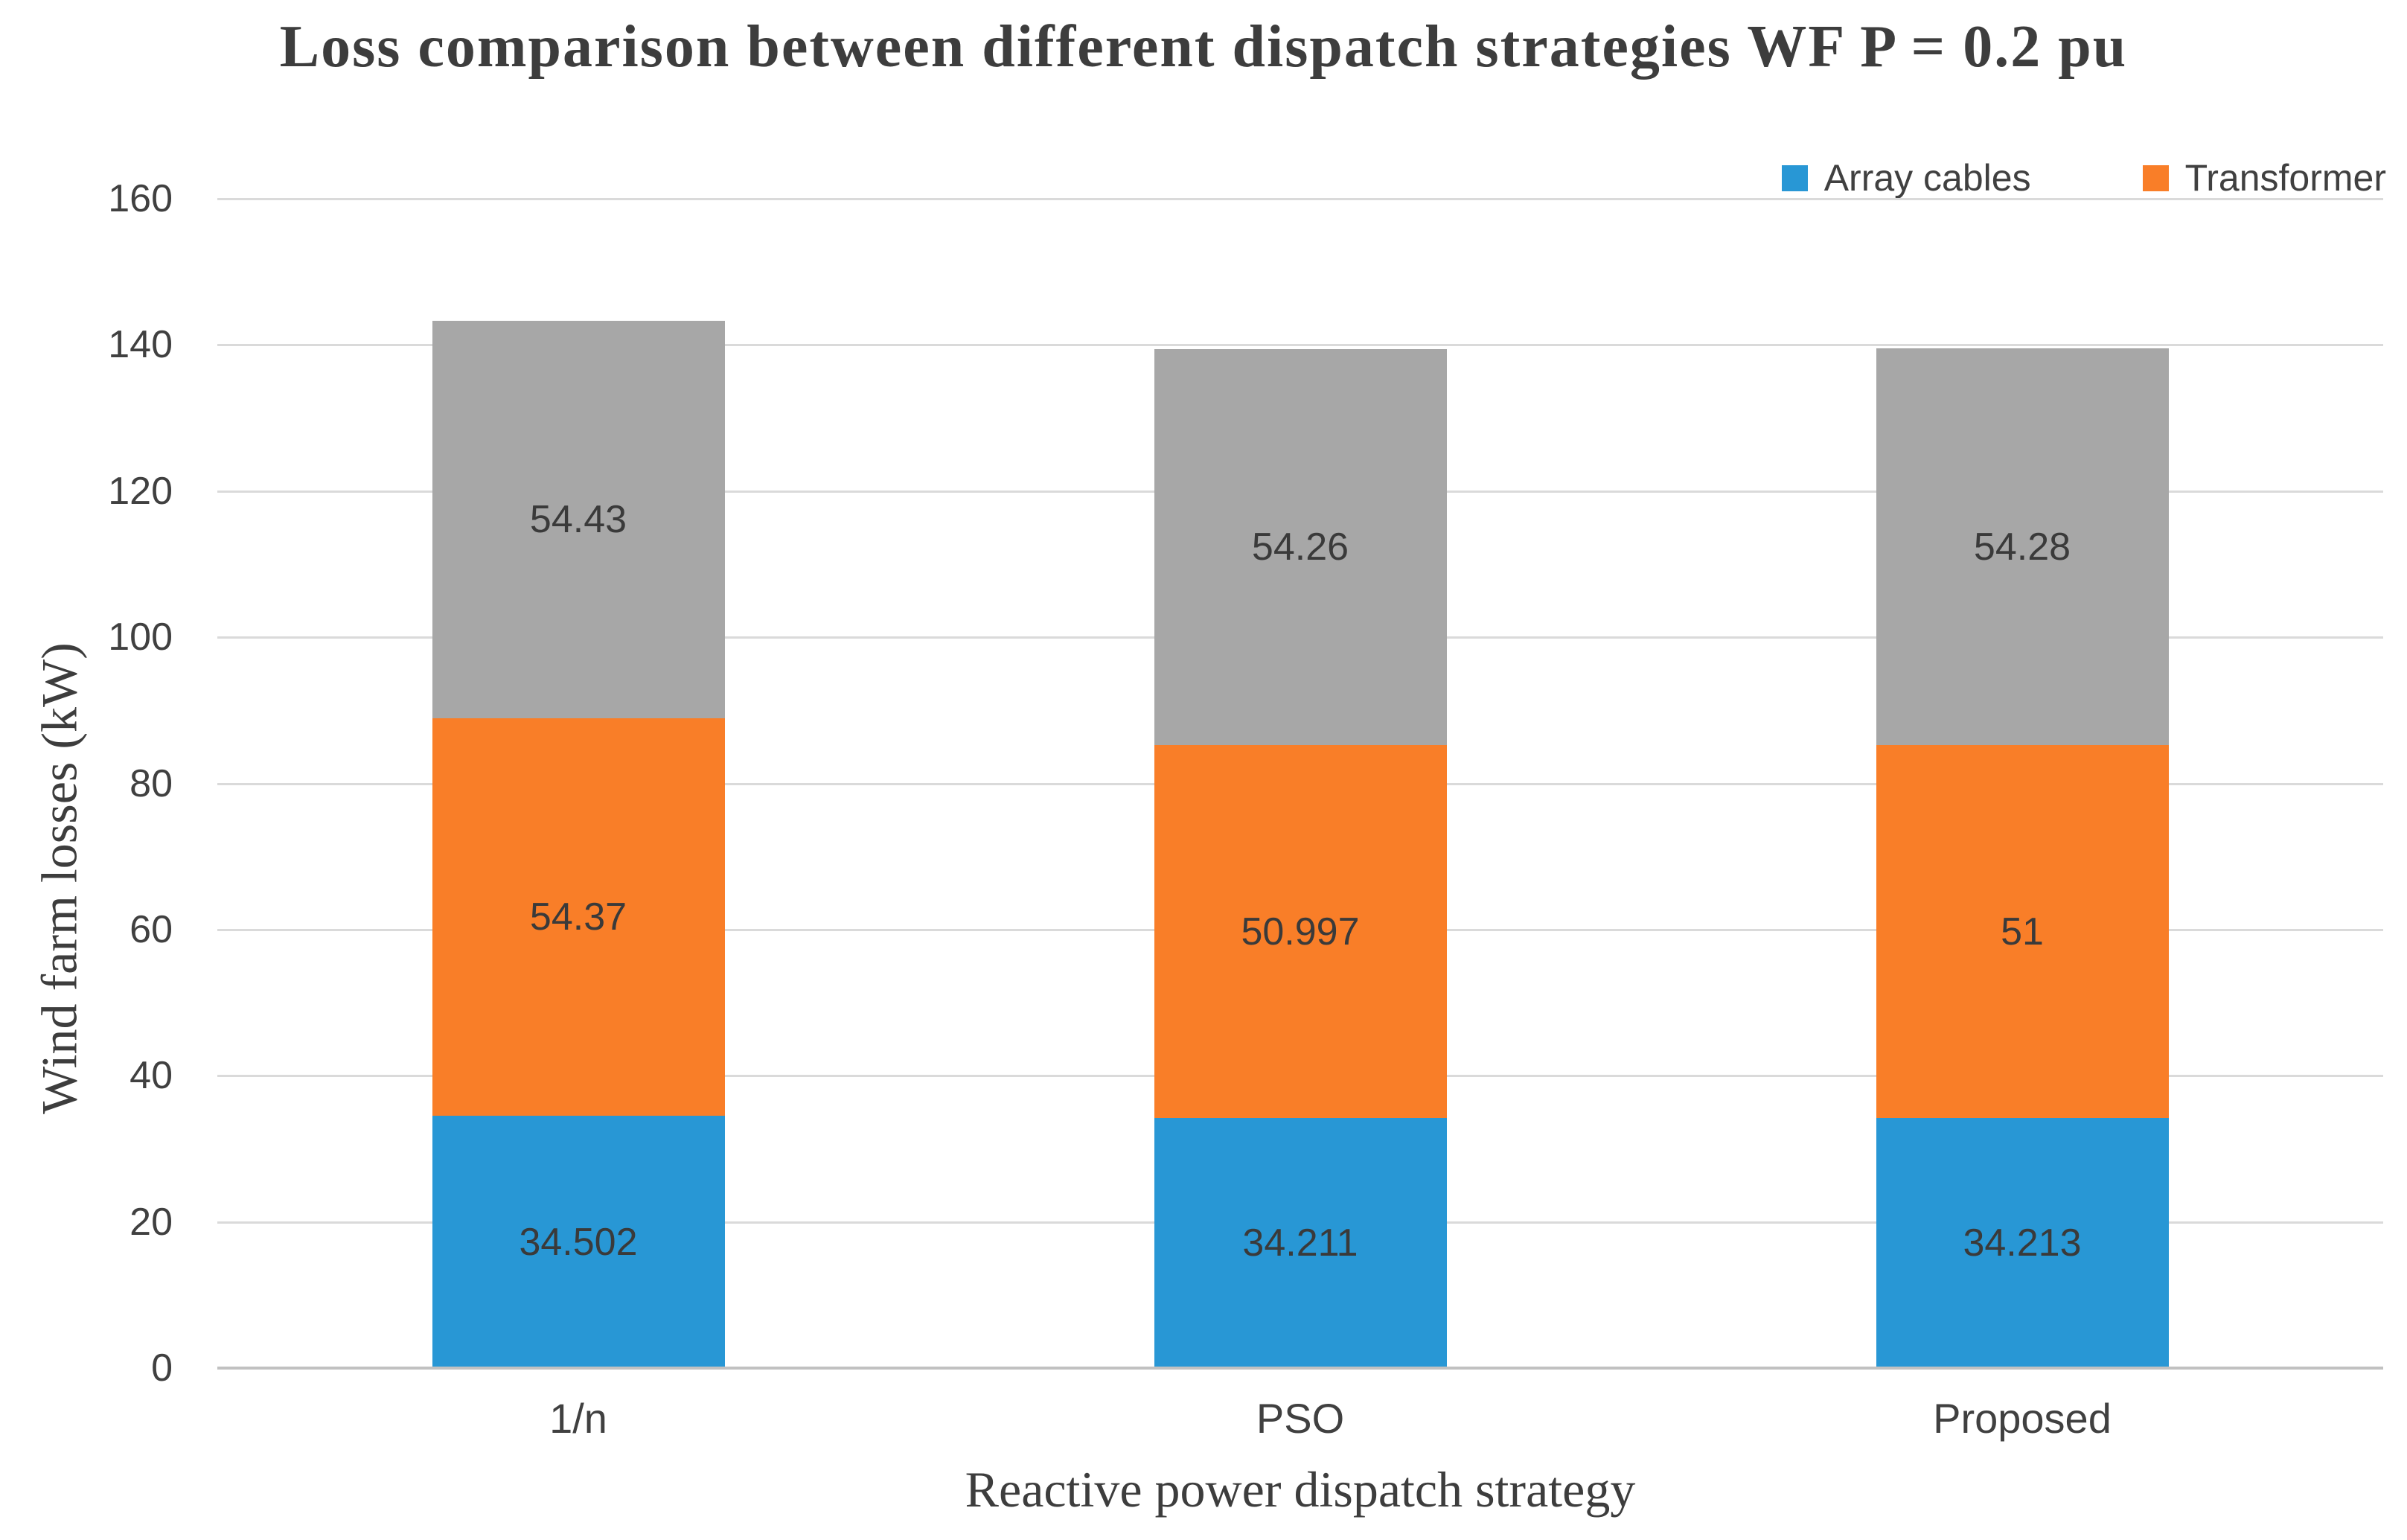 The width and height of the screenshot is (2407, 1540). I want to click on legend-item-array-cables: Array cables, so click(1906, 178).